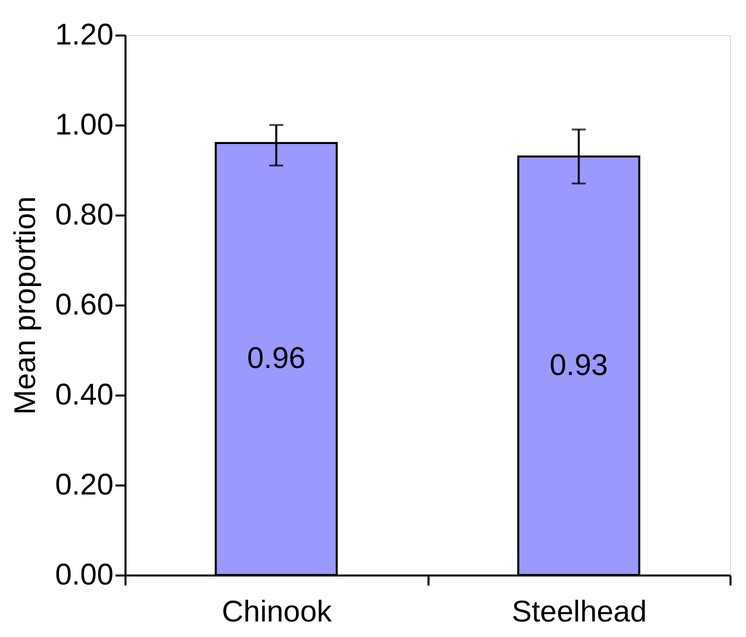 This screenshot has height=637, width=746. What do you see at coordinates (84, 35) in the screenshot?
I see `y-tick-label: 1.20` at bounding box center [84, 35].